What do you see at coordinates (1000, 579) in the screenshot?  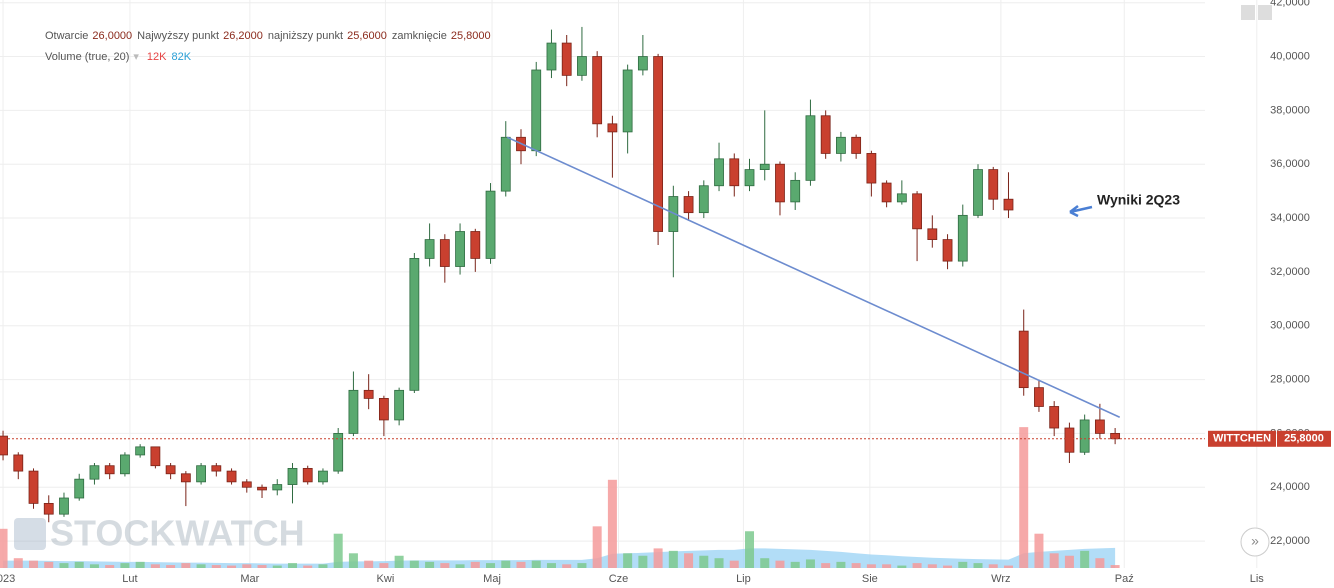 I see `x-tick-label: Wrz` at bounding box center [1000, 579].